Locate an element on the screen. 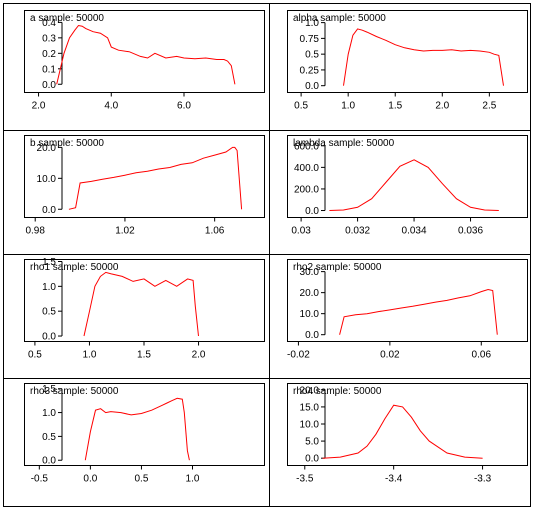 Image resolution: width=535 pixels, height=512 pixels. y-tick-label: 5.0 is located at coordinates (312, 442).